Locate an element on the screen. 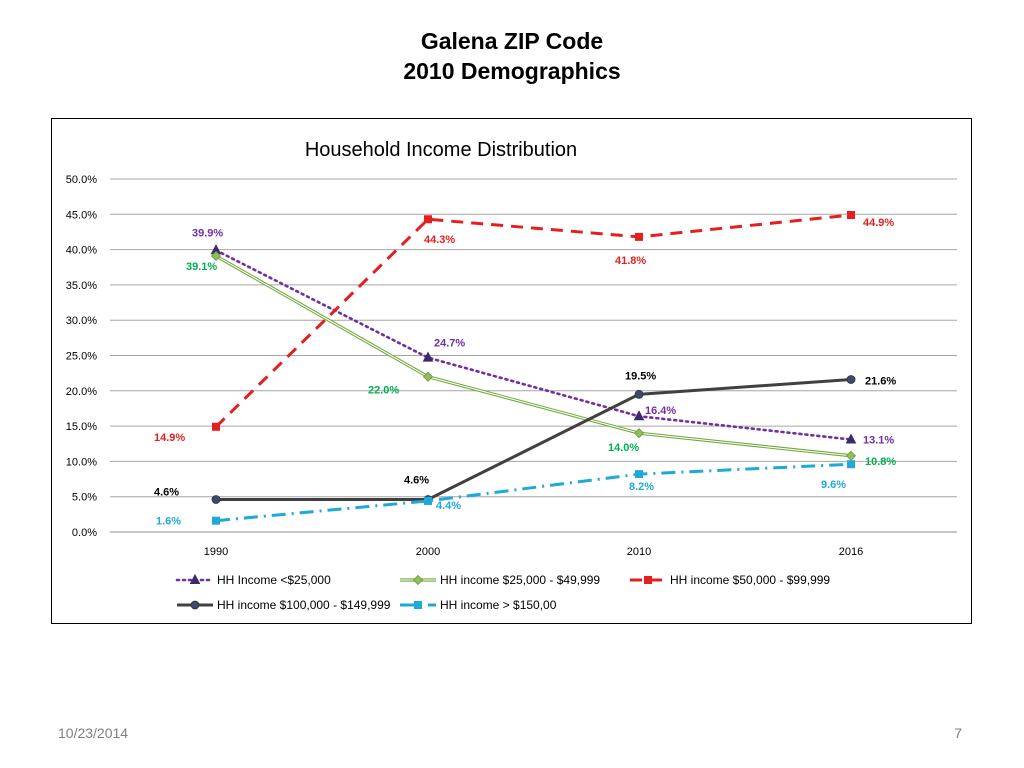  x-tick-label: 2016 is located at coordinates (851, 552).